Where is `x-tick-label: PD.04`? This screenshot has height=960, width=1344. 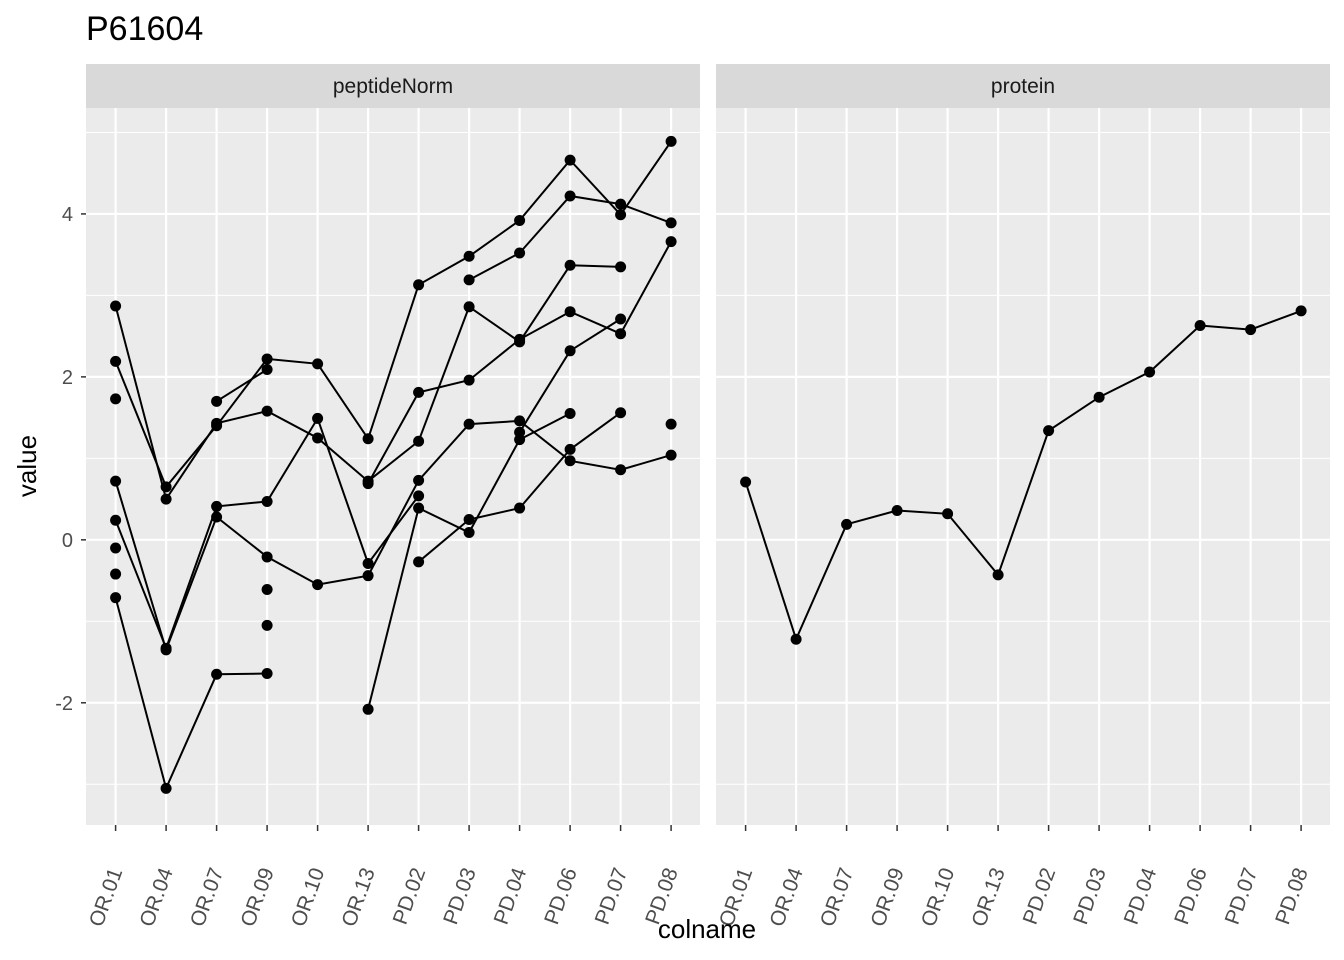 x-tick-label: PD.04 is located at coordinates (1141, 896).